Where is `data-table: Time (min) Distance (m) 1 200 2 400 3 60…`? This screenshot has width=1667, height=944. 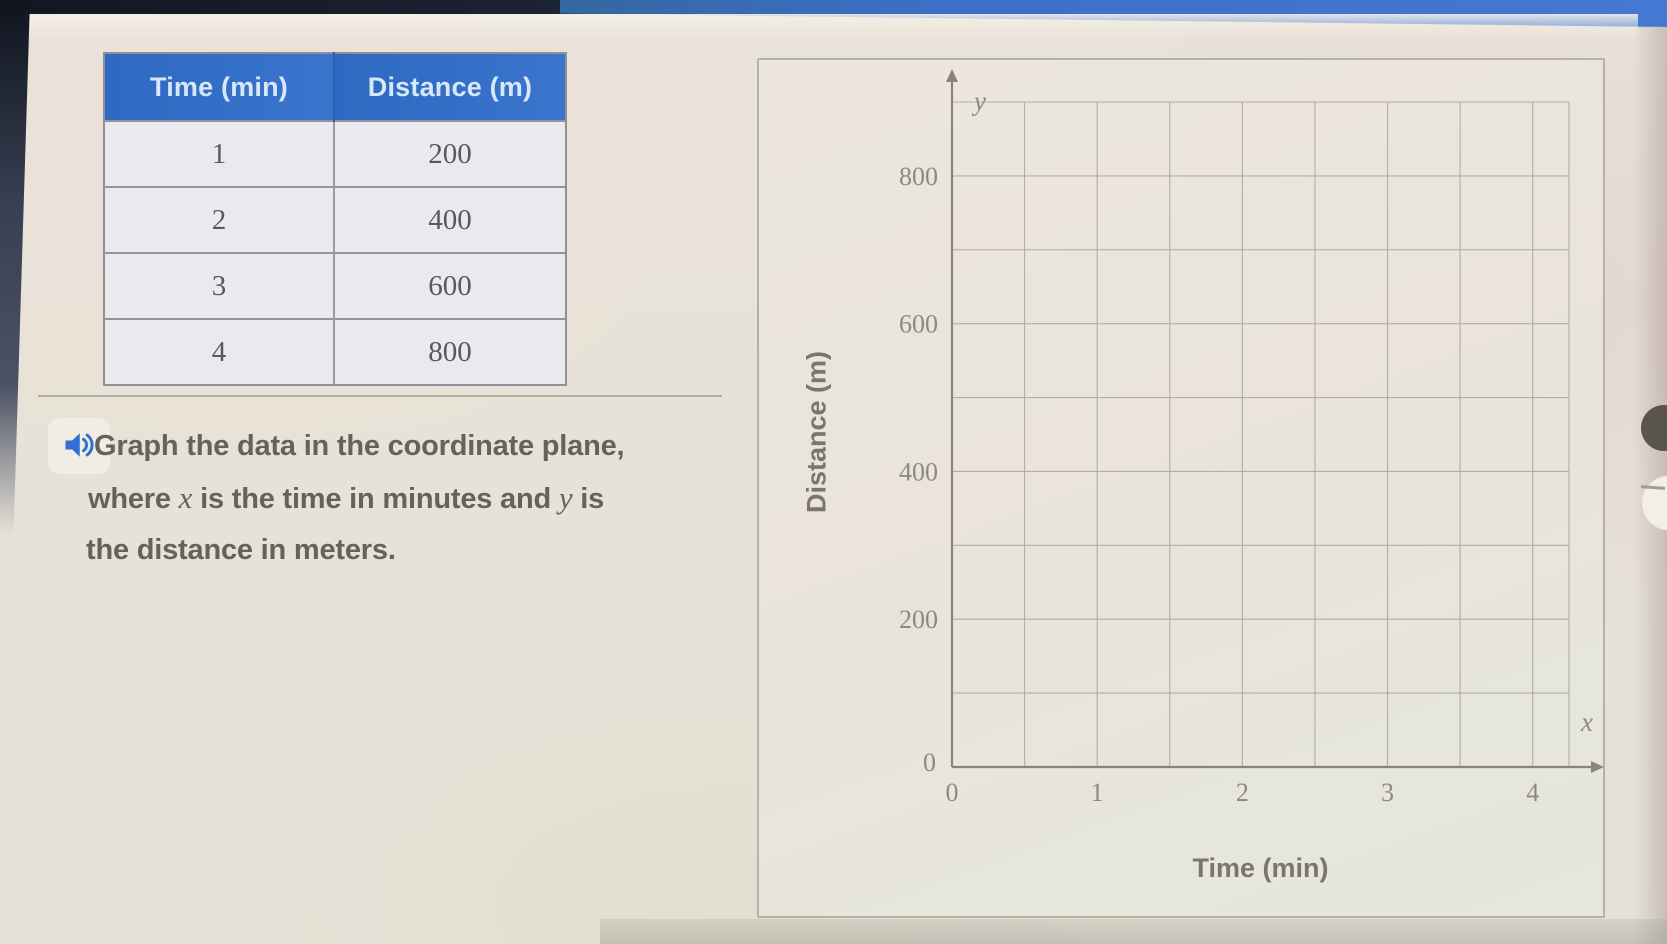
data-table: Time (min) Distance (m) 1 200 2 400 3 60… is located at coordinates (335, 219).